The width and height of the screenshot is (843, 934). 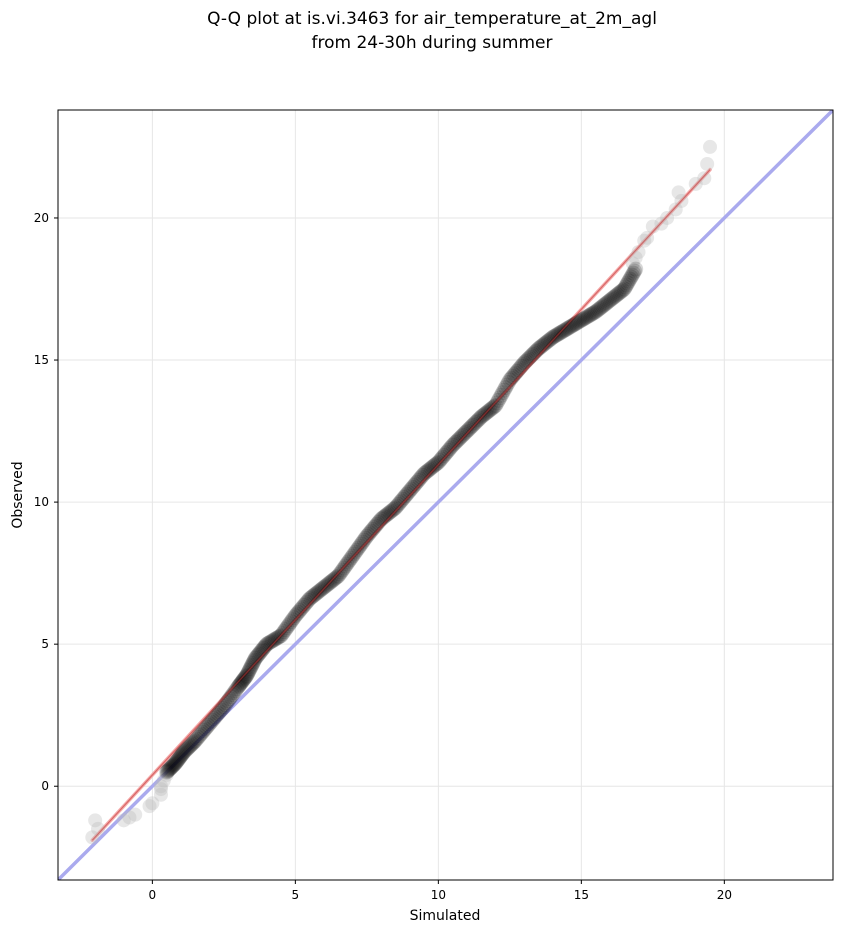 What do you see at coordinates (18, 494) in the screenshot?
I see `y-axis-label: Observed` at bounding box center [18, 494].